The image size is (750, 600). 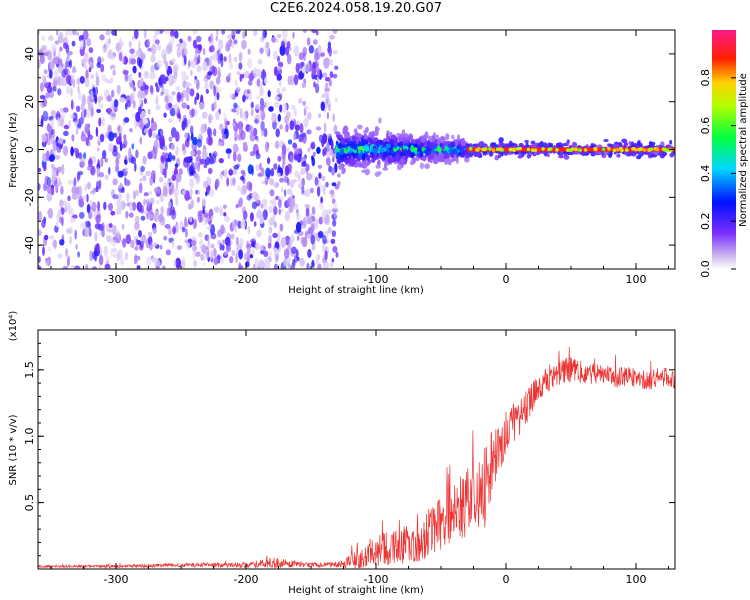 I want to click on spectrogram-x-tick-label: -100, so click(x=376, y=279).